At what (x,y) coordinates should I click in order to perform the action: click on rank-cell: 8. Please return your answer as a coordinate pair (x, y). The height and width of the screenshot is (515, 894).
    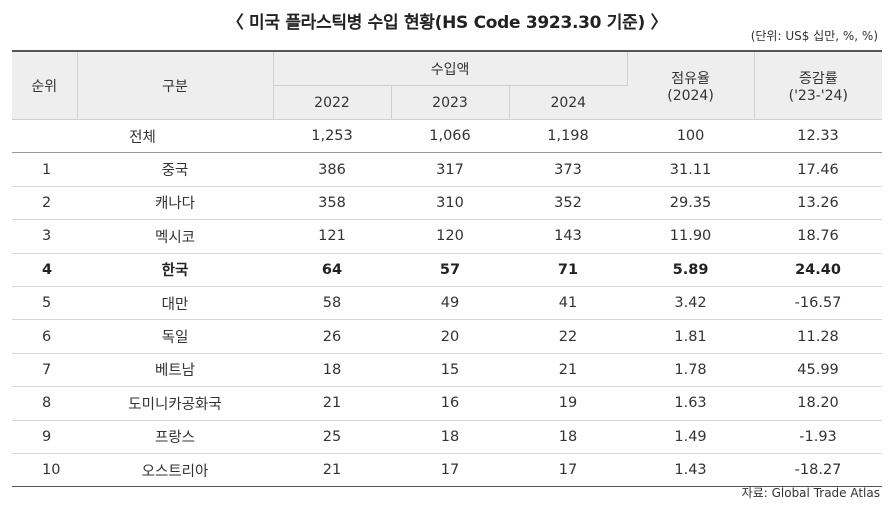
    Looking at the image, I should click on (44, 403).